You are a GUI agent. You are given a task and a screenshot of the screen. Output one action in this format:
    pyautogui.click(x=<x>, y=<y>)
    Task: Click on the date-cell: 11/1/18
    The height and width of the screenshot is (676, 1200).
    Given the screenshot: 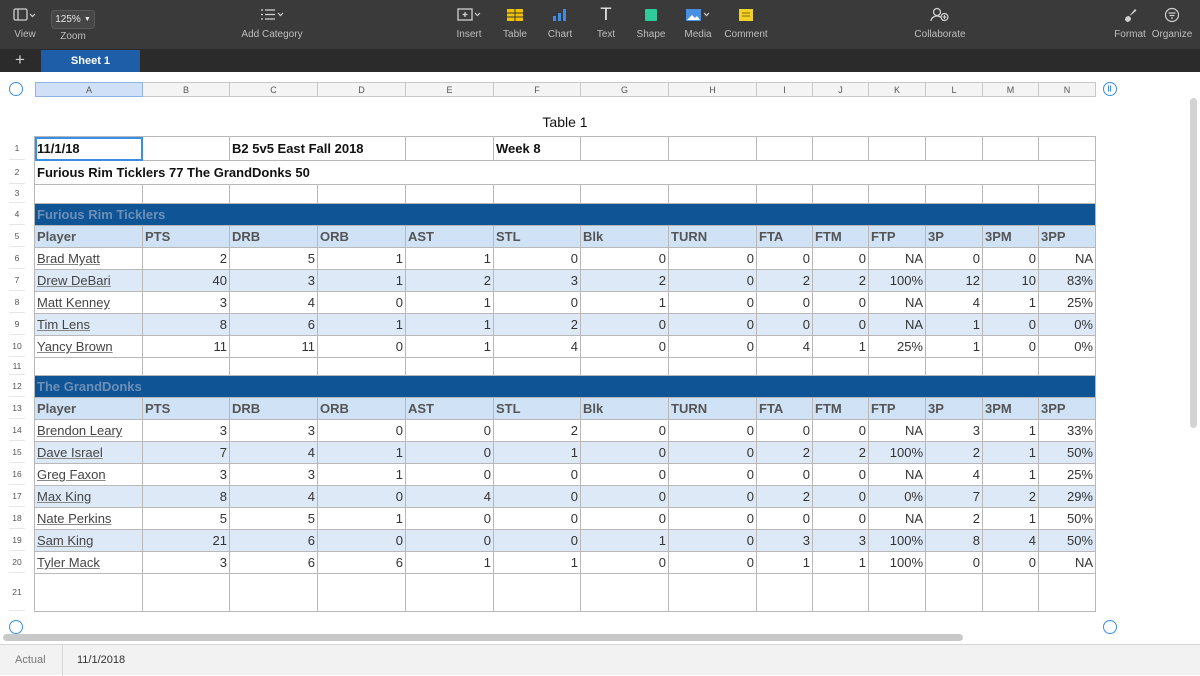 What is the action you would take?
    pyautogui.click(x=88, y=148)
    